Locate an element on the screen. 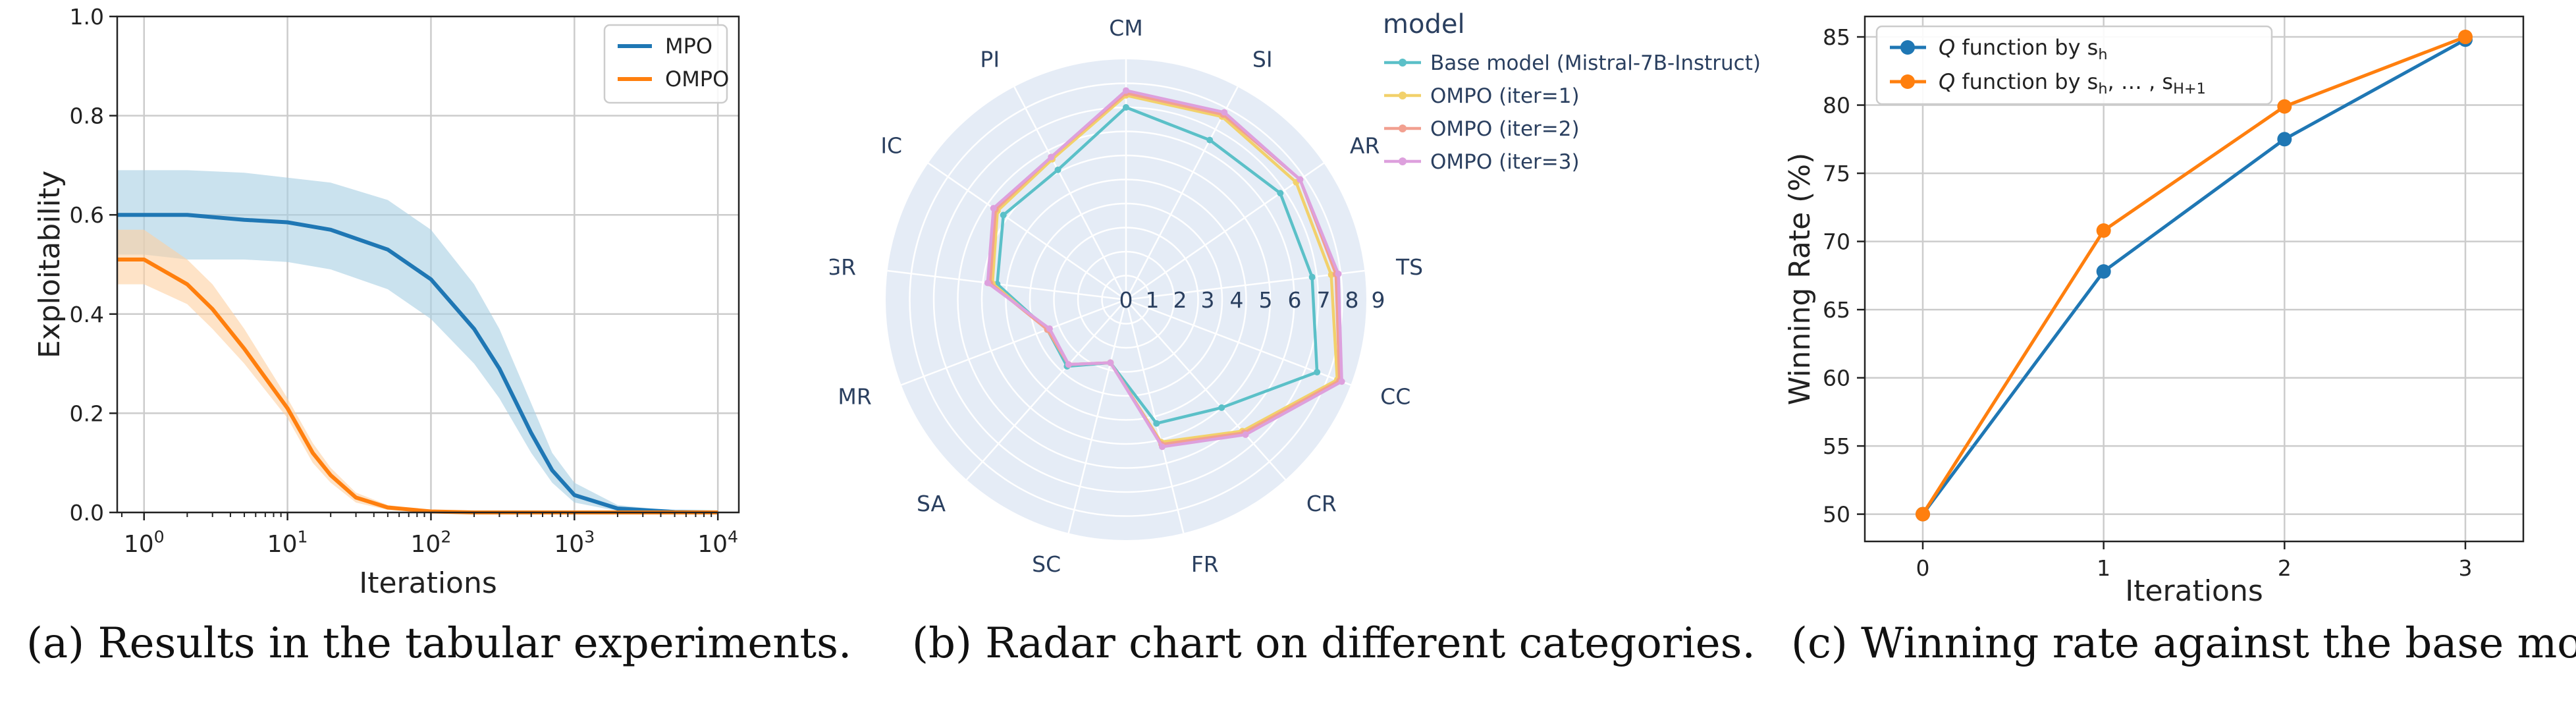  y-tick-label: 85 is located at coordinates (1836, 37).